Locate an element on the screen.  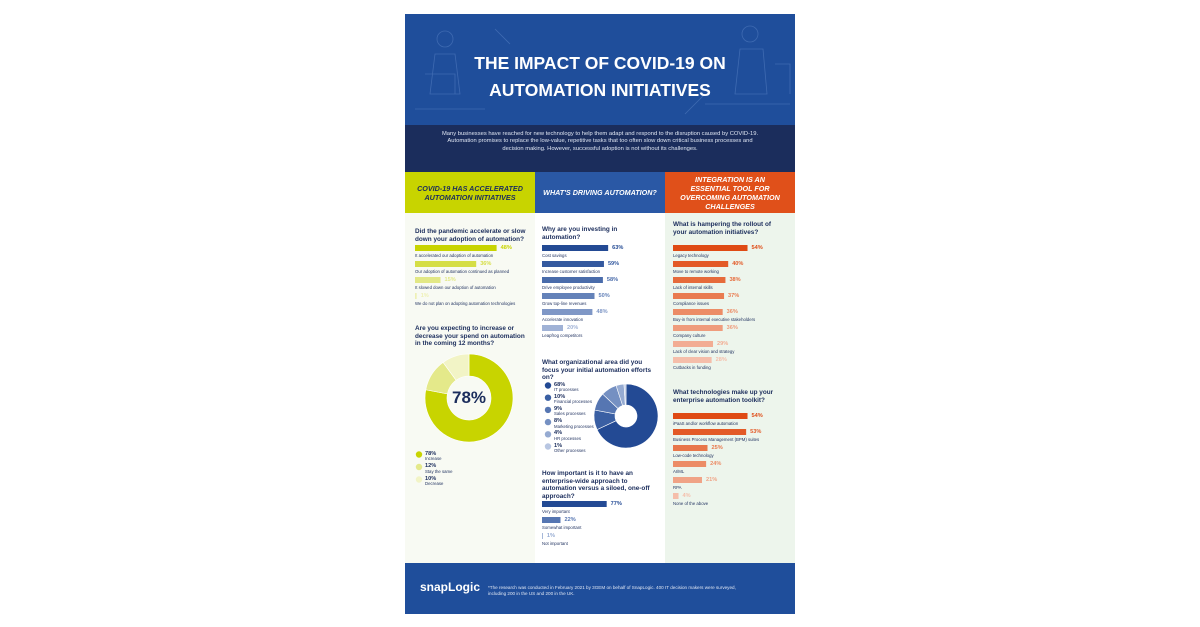
legend-label: Other processes is located at coordinates (570, 450).